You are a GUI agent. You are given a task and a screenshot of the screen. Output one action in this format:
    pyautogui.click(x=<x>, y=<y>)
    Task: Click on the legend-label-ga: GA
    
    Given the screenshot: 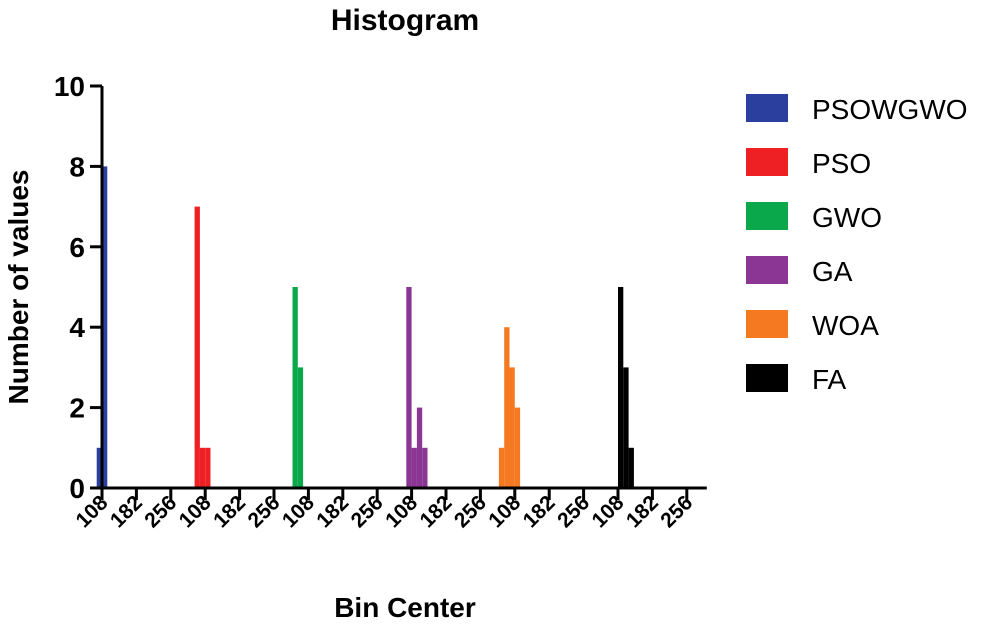 What is the action you would take?
    pyautogui.click(x=832, y=271)
    